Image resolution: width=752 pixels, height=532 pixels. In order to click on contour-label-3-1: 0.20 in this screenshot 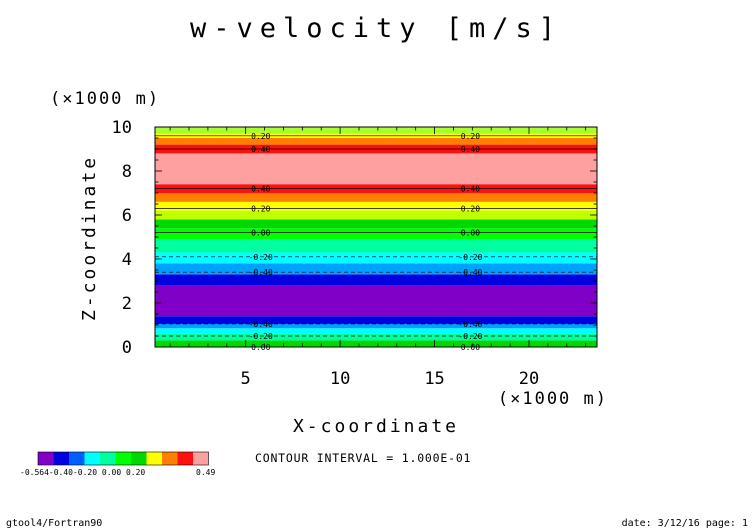, I will do `click(470, 208)`.